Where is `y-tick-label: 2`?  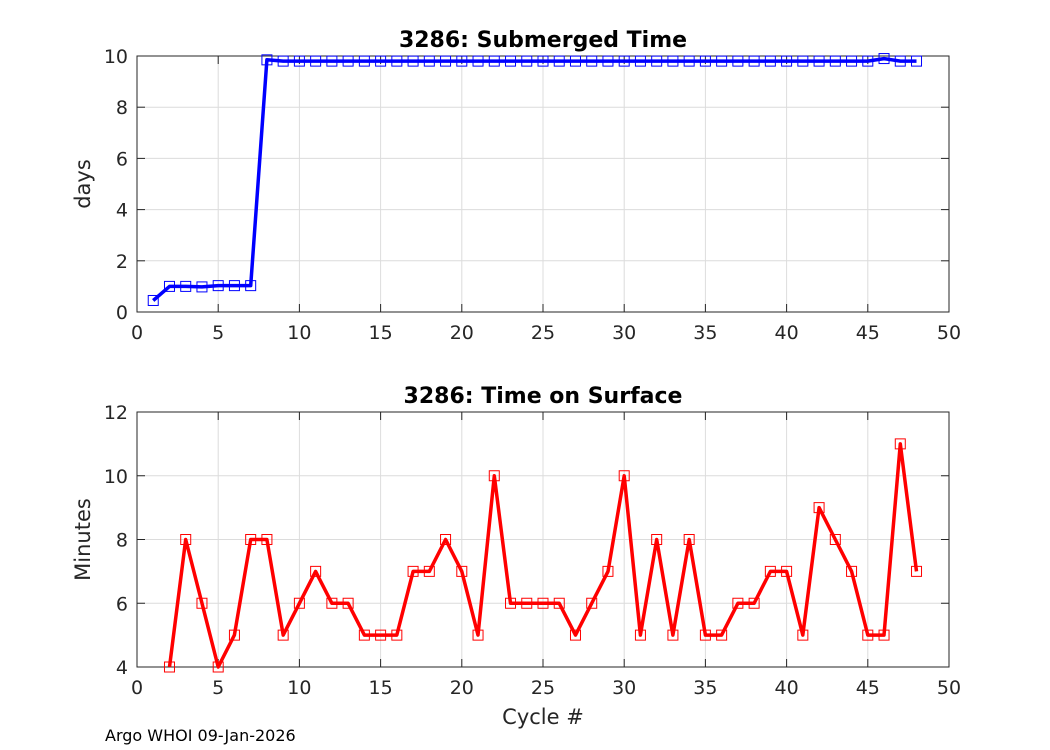
y-tick-label: 2 is located at coordinates (122, 262).